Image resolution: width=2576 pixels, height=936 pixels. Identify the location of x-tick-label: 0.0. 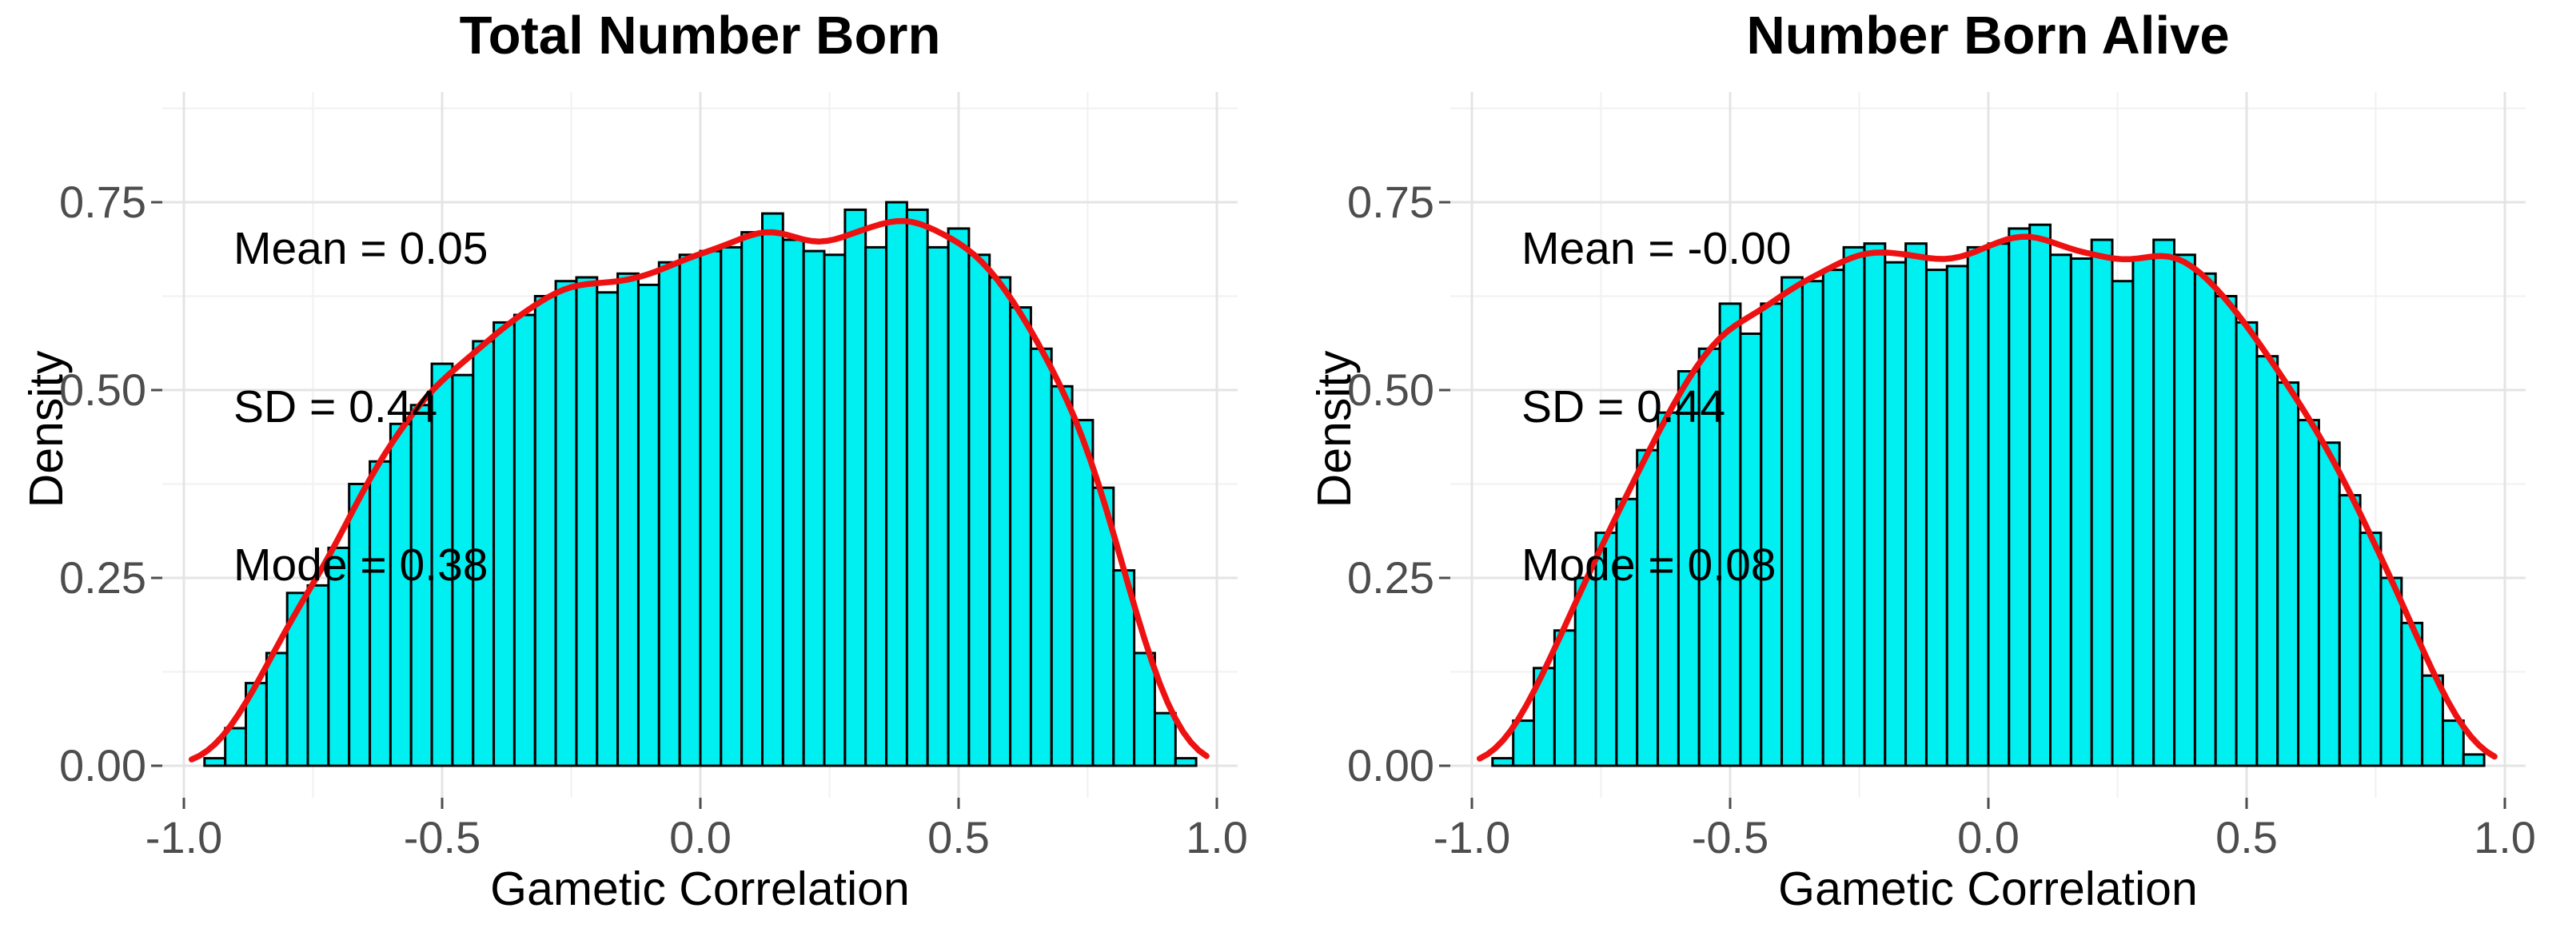
(1988, 837).